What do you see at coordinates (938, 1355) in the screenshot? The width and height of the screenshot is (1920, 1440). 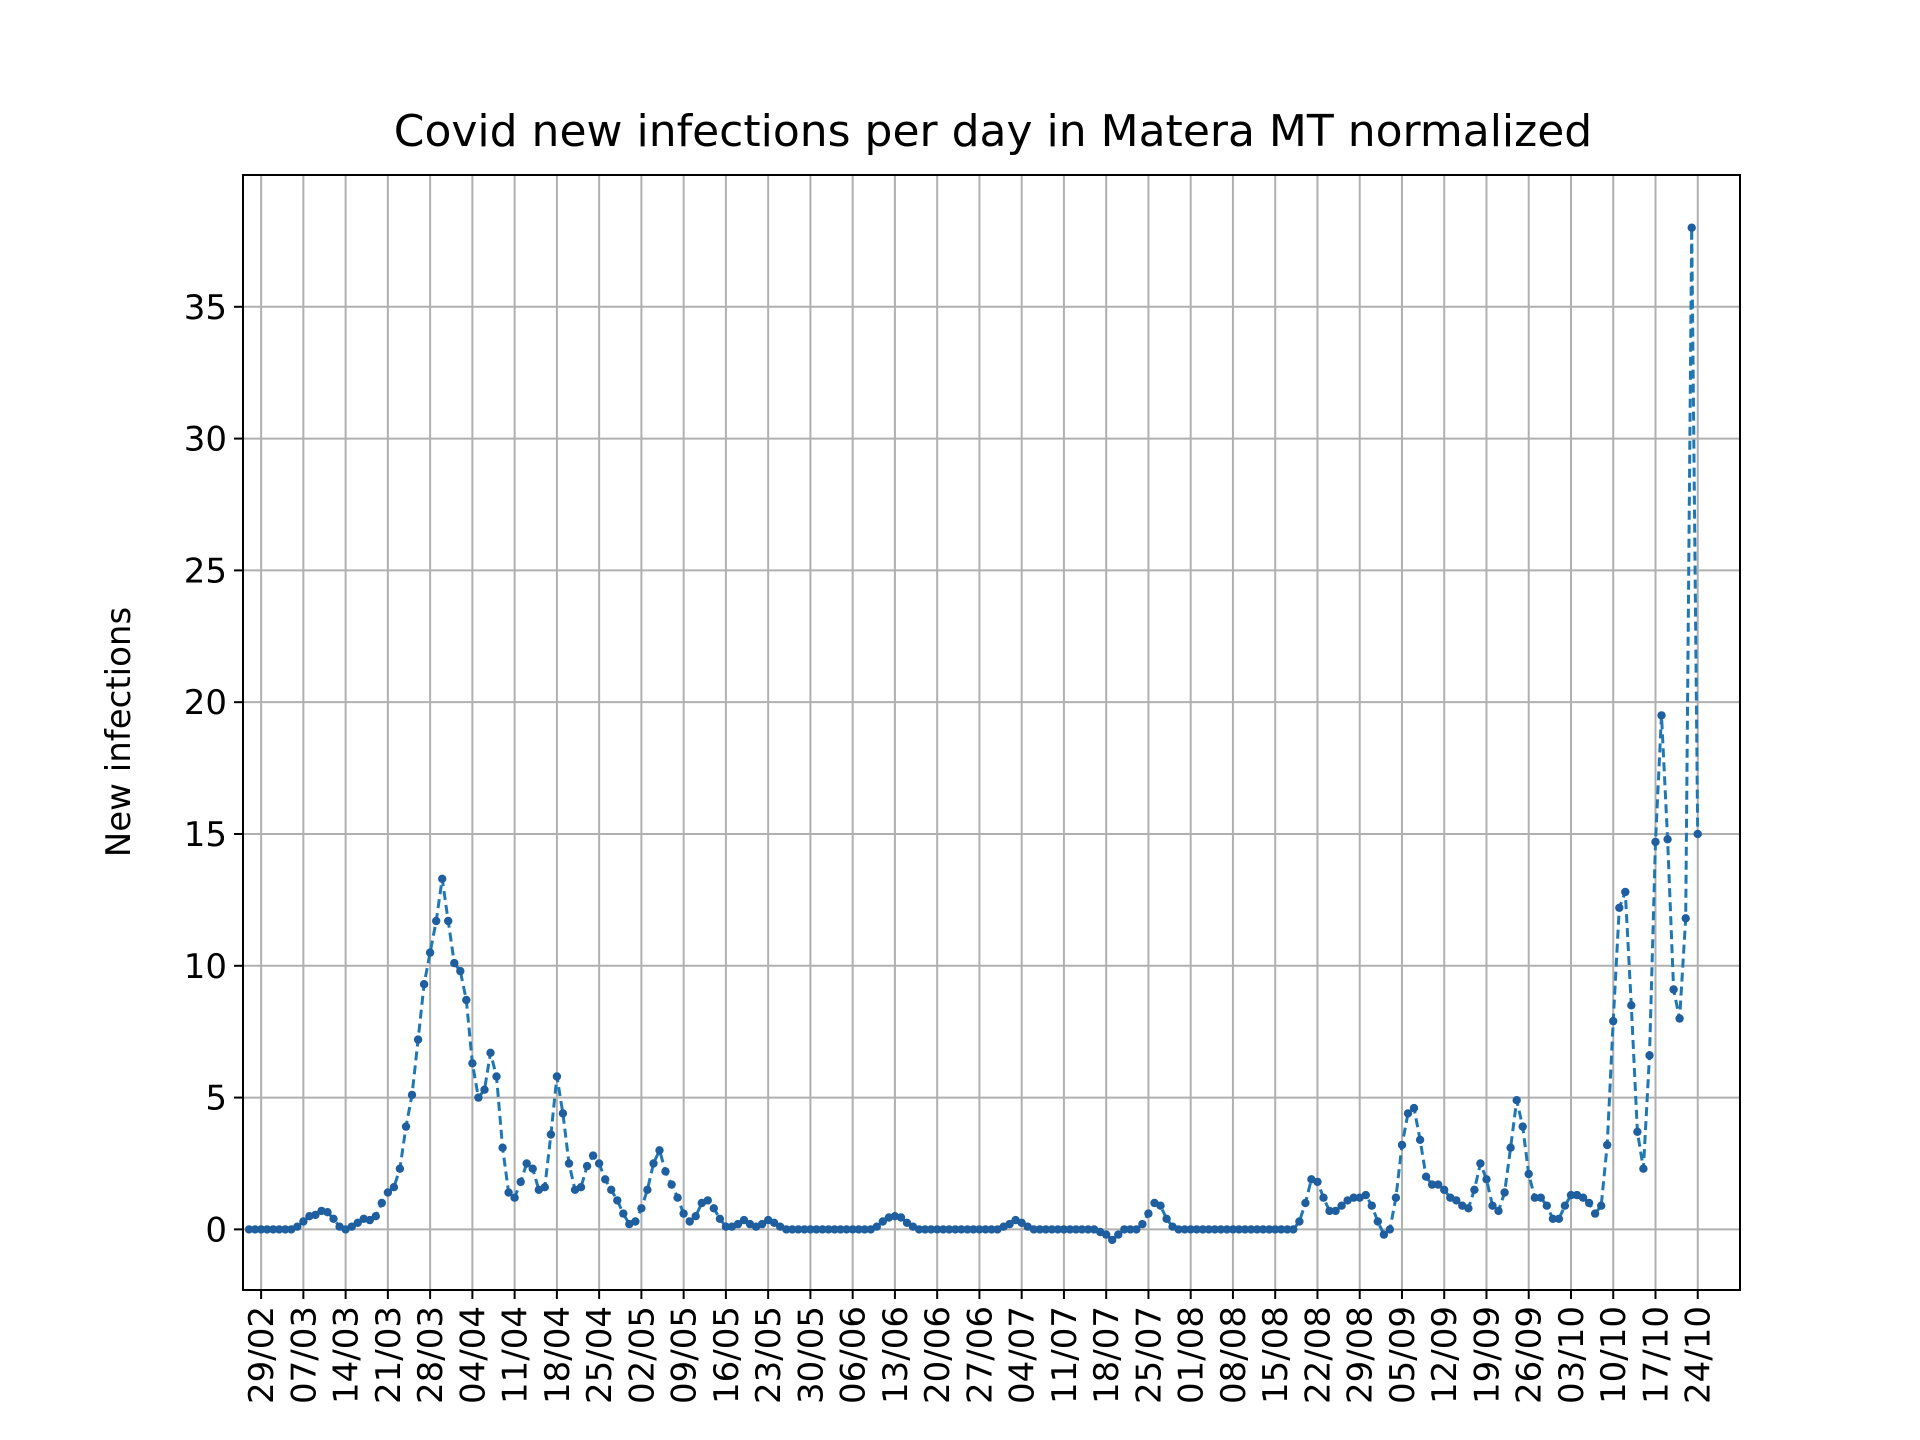 I see `x-tick-label-16: 20/06` at bounding box center [938, 1355].